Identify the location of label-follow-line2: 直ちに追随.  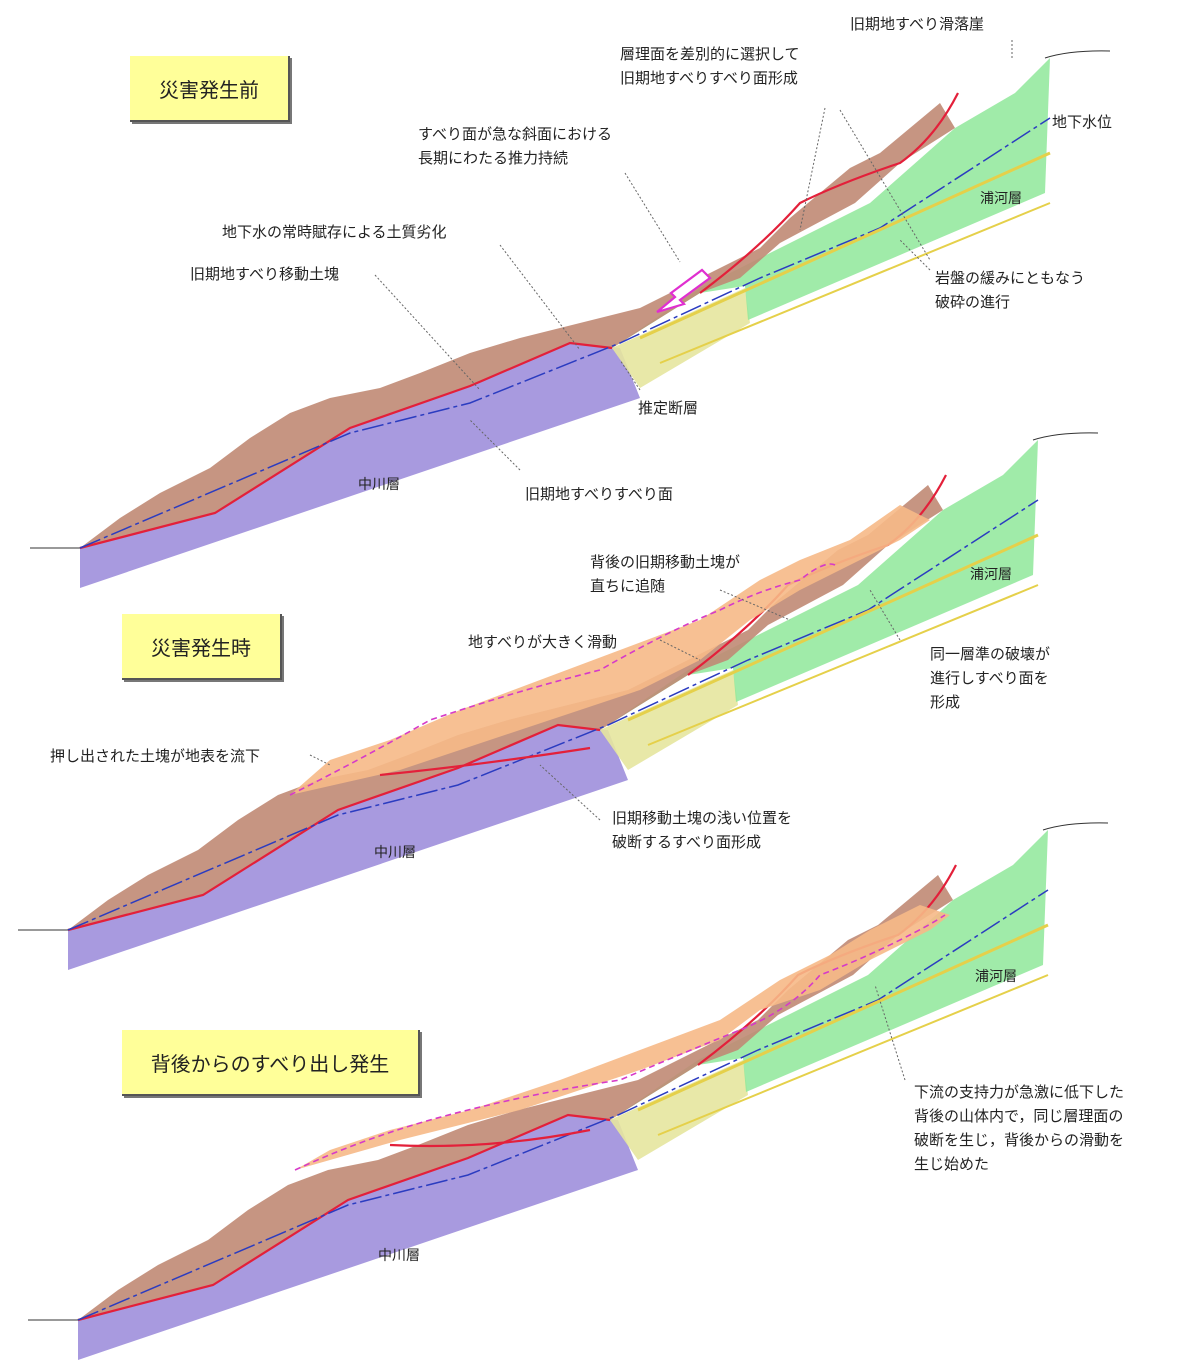
(628, 586).